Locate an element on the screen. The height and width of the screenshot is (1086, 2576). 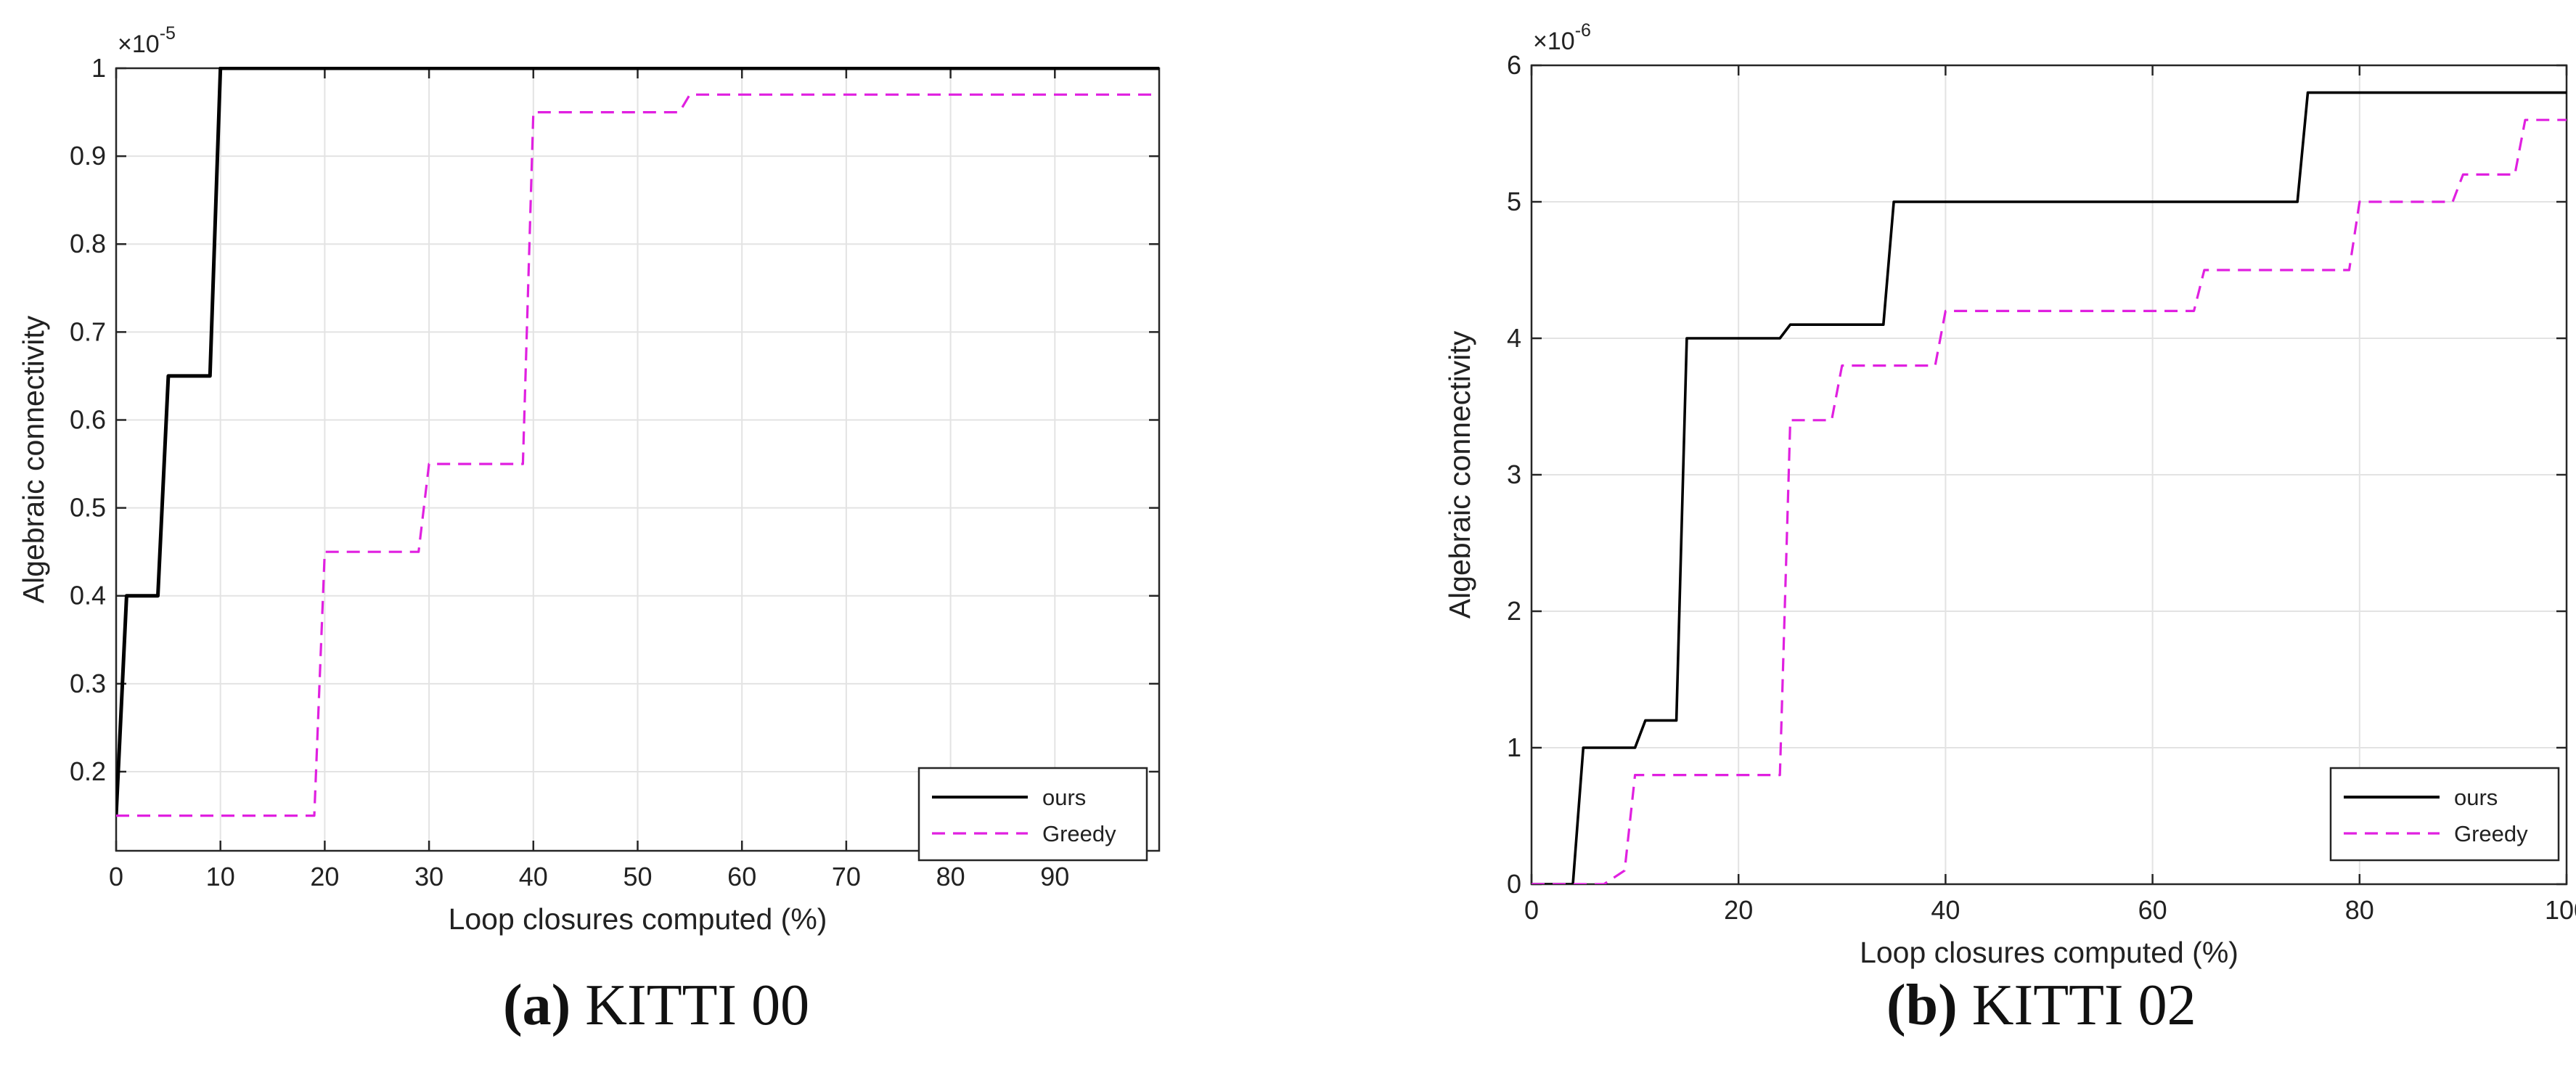
y-tick-label-0: 0 is located at coordinates (1514, 884).